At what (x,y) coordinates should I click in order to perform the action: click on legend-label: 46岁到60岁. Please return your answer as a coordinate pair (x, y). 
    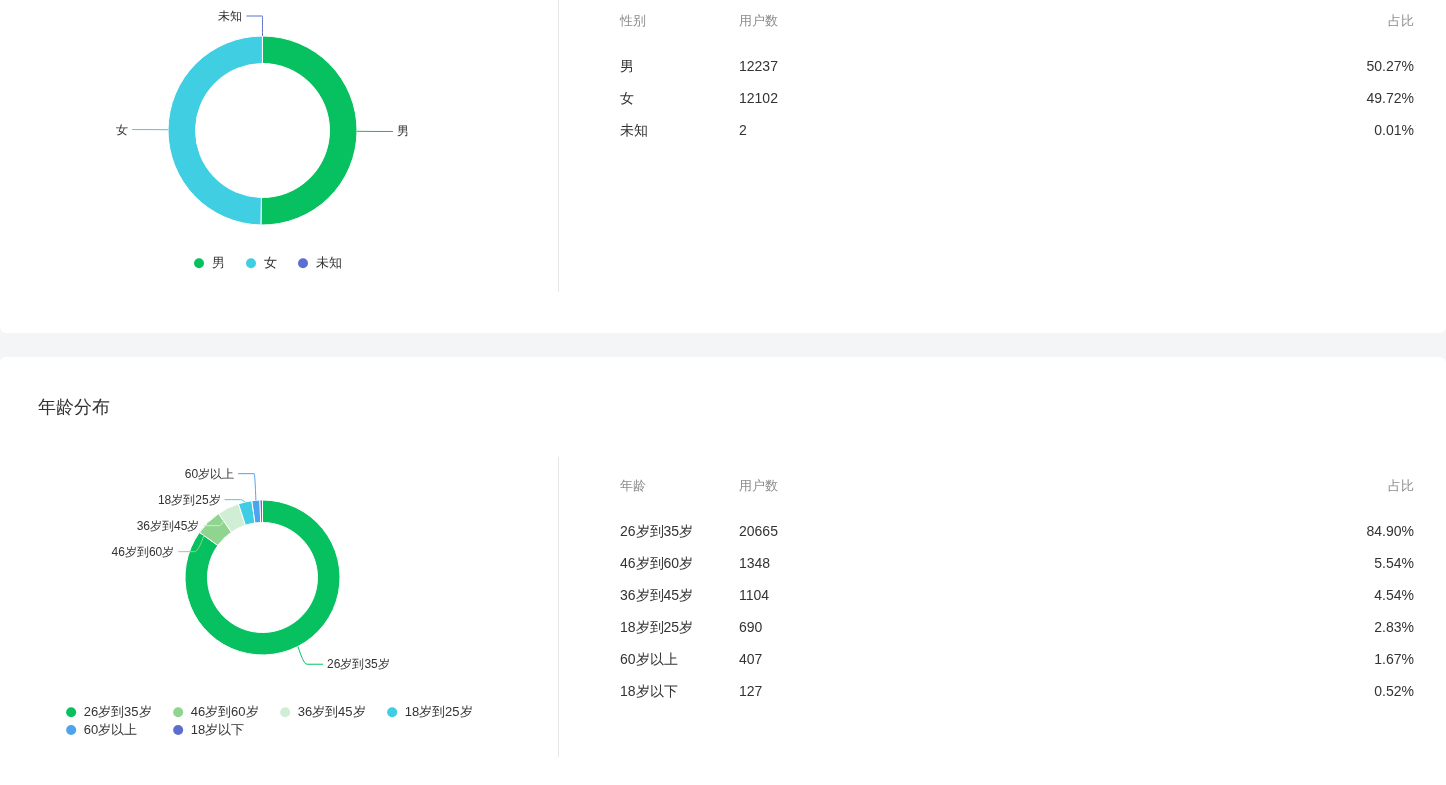
    Looking at the image, I should click on (224, 712).